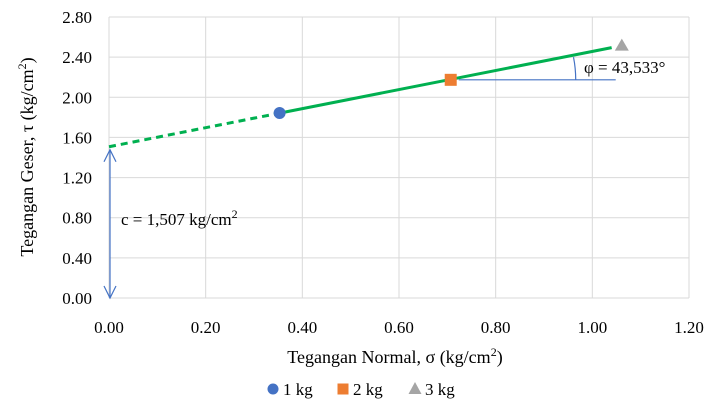 The height and width of the screenshot is (408, 713). What do you see at coordinates (77, 17) in the screenshot?
I see `y-tick-label: 2.80` at bounding box center [77, 17].